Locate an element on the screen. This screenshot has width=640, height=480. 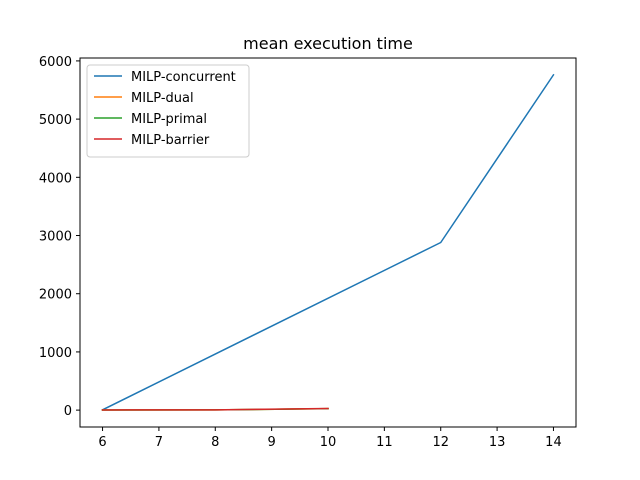
series-line-milp-barrier is located at coordinates (215, 409).